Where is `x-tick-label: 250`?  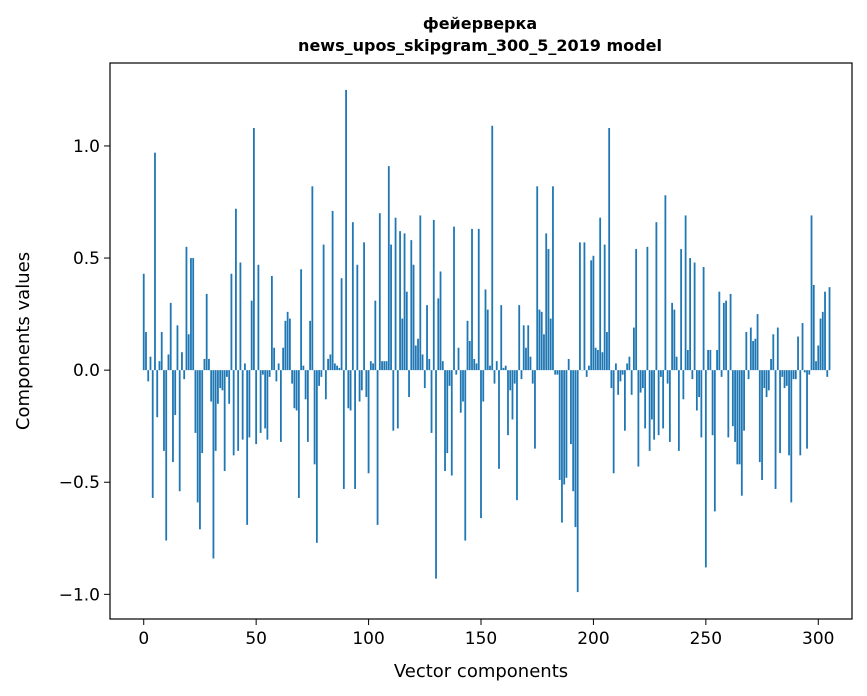 x-tick-label: 250 is located at coordinates (706, 639).